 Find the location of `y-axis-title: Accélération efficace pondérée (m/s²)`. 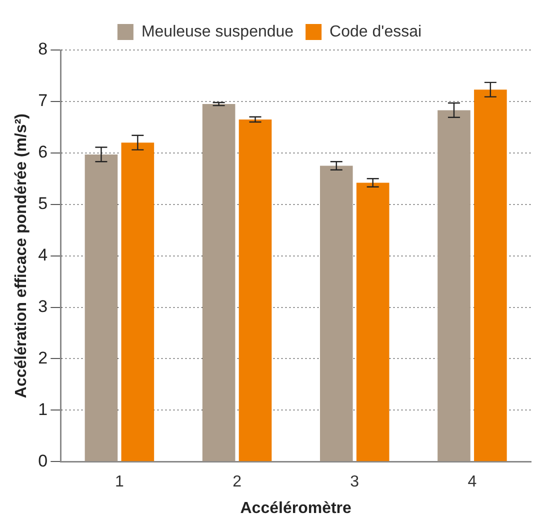

y-axis-title: Accélération efficace pondérée (m/s²) is located at coordinates (21, 256).